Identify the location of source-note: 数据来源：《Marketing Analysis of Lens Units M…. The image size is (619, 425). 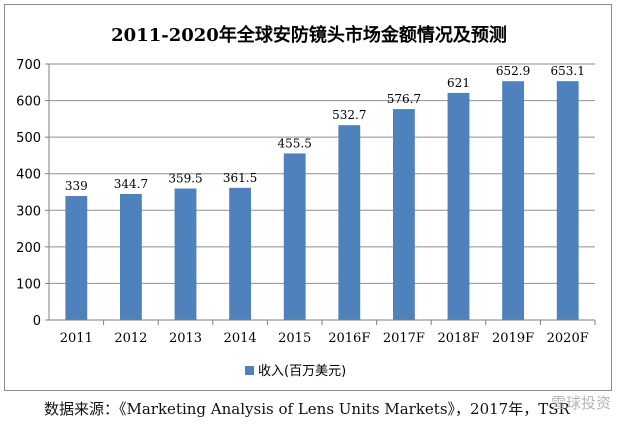
(307, 409).